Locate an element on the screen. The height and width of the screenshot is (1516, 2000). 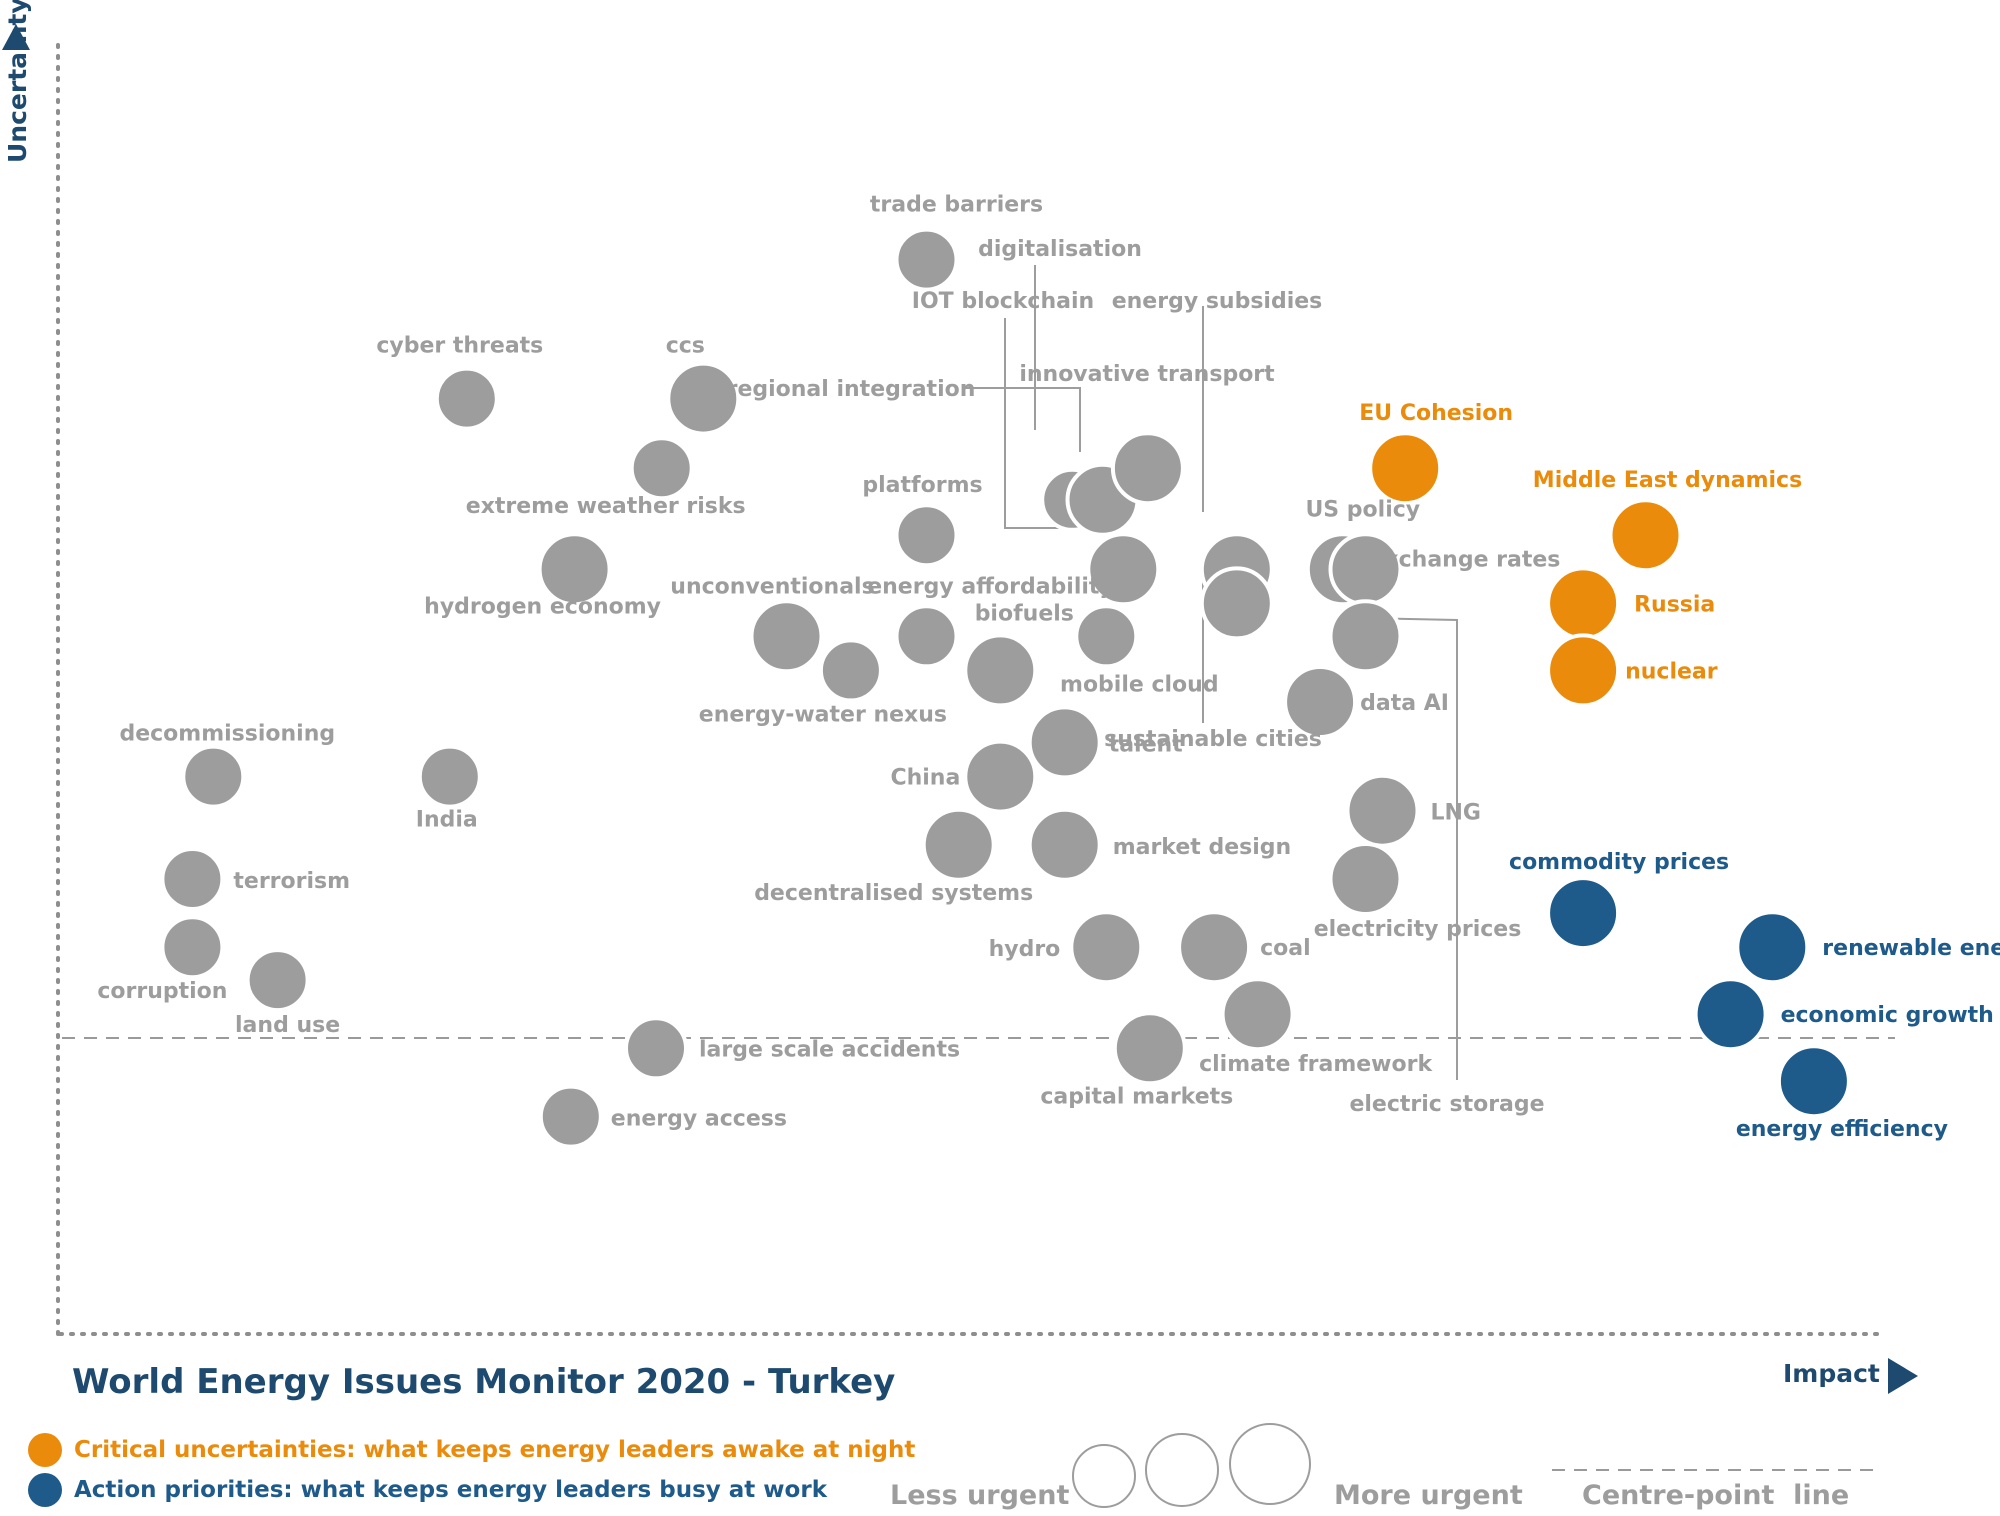
bubble-corruption is located at coordinates (192, 947).